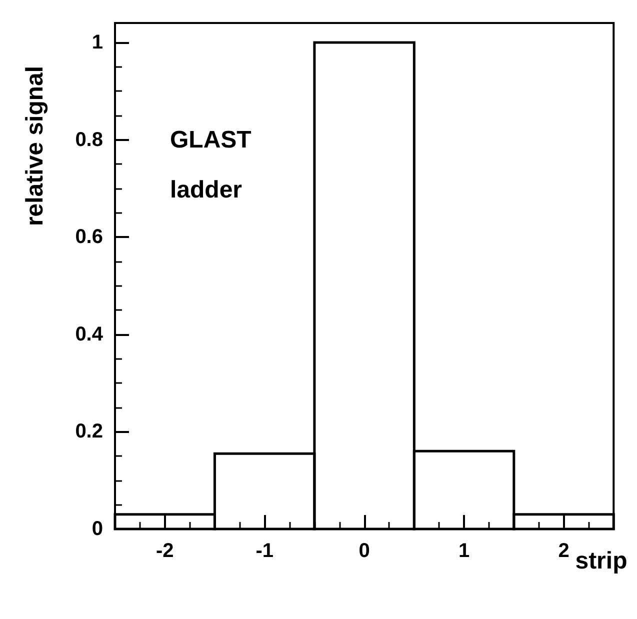 This screenshot has height=619, width=637. I want to click on x-tick-label: 2, so click(564, 551).